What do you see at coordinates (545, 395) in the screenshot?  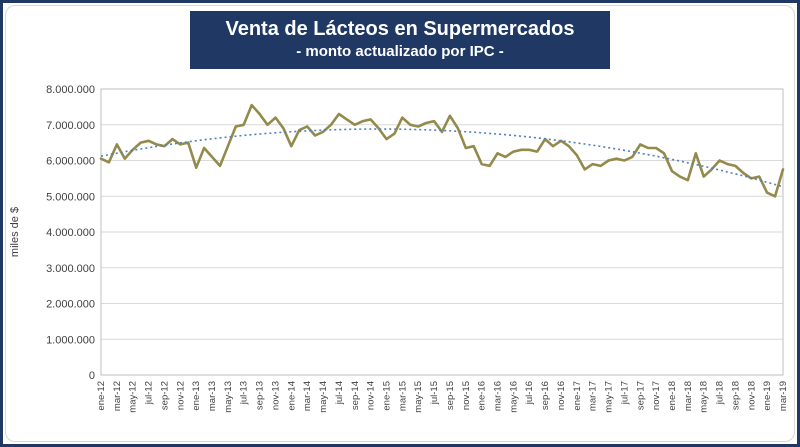 I see `x-tick-label: sep-16` at bounding box center [545, 395].